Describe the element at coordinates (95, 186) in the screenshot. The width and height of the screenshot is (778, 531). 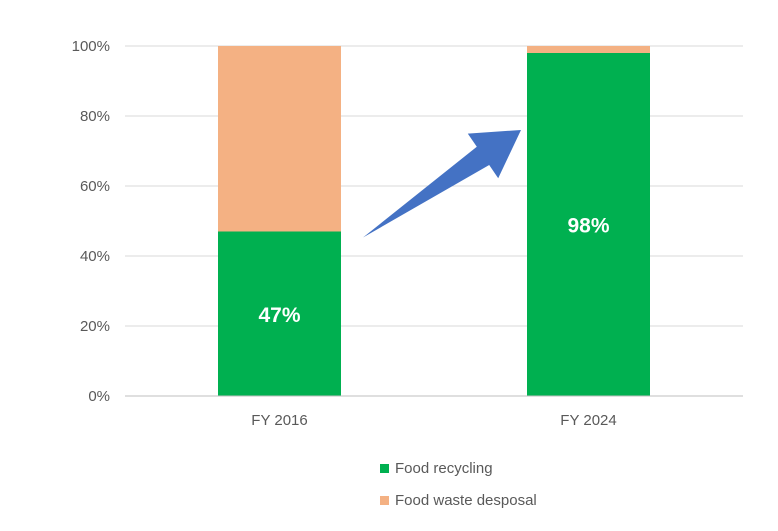
I see `y-tick-label: 60%` at that location.